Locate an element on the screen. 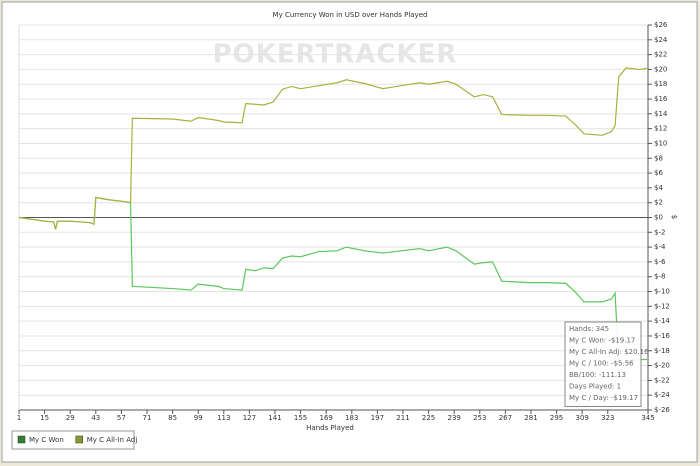 The width and height of the screenshot is (700, 466). y-tick-label: $16 is located at coordinates (661, 99).